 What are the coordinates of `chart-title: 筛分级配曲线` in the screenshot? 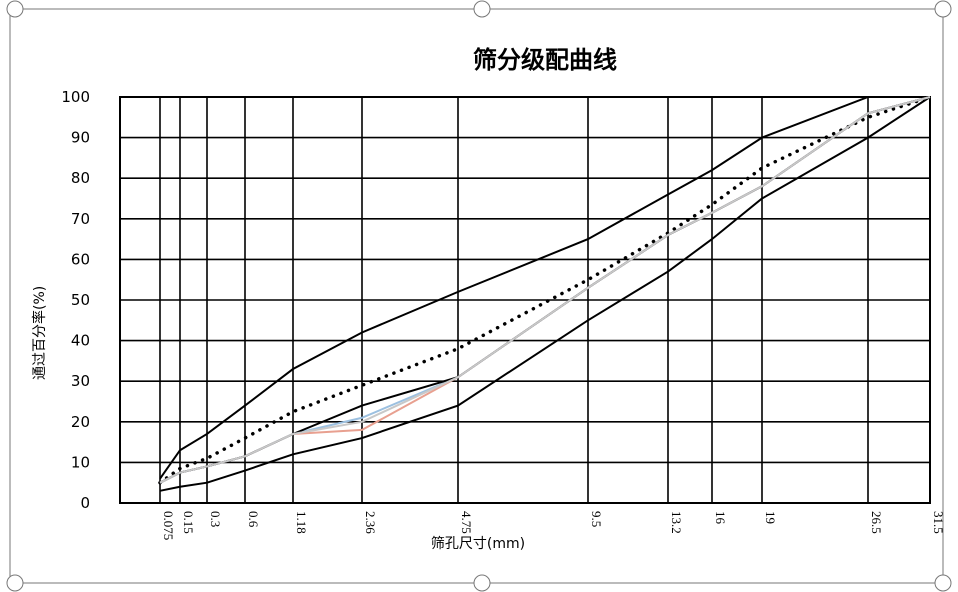 It's located at (545, 60).